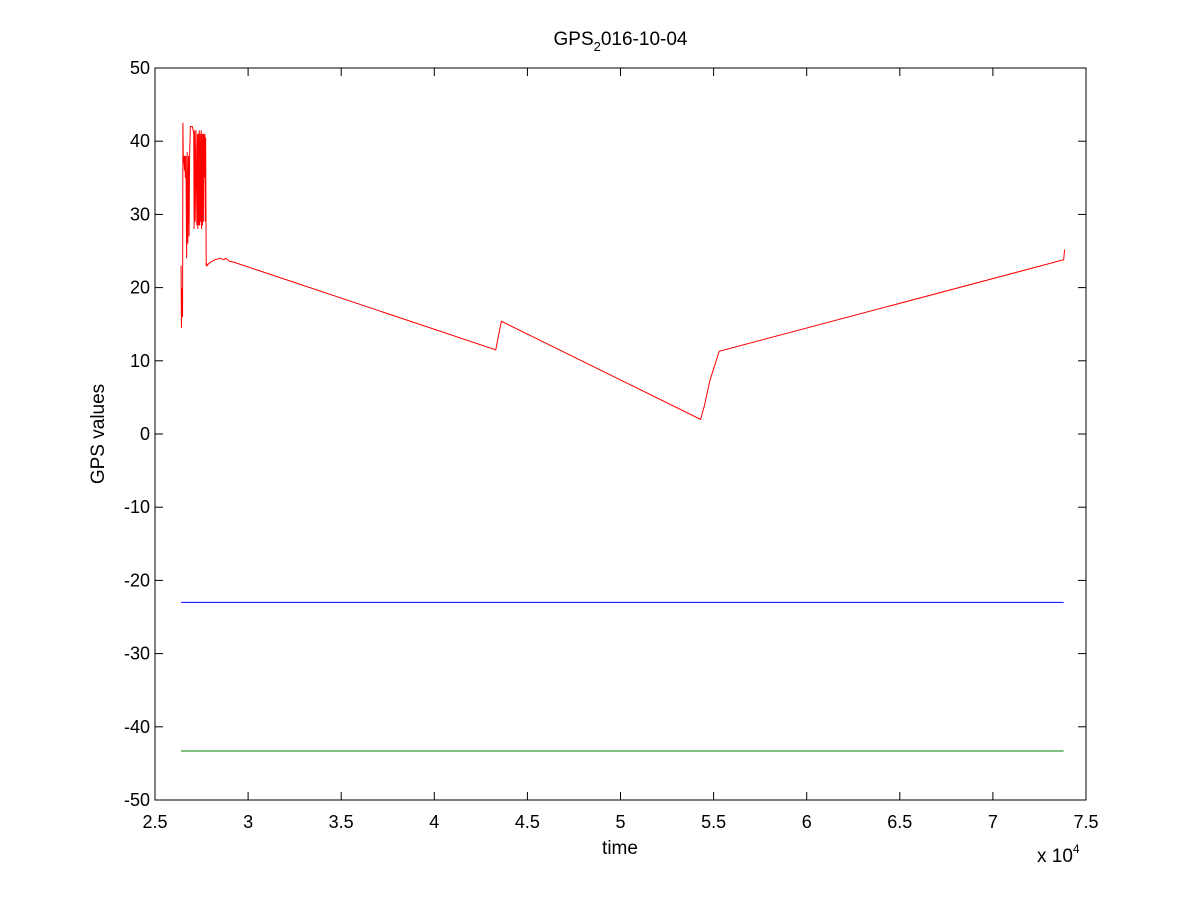  Describe the element at coordinates (434, 822) in the screenshot. I see `x-tick-label: 4` at that location.